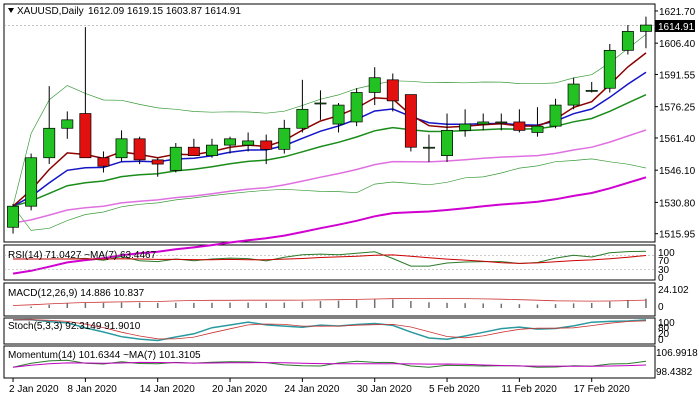 This screenshot has width=700, height=400. Describe the element at coordinates (82, 255) in the screenshot. I see `rsi-title: RSI(14) 71.0427 ~MA(7) 63.4467` at that location.